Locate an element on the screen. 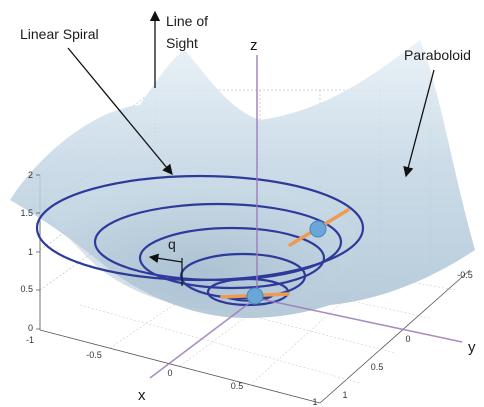  y-axis-label: y is located at coordinates (472, 347).